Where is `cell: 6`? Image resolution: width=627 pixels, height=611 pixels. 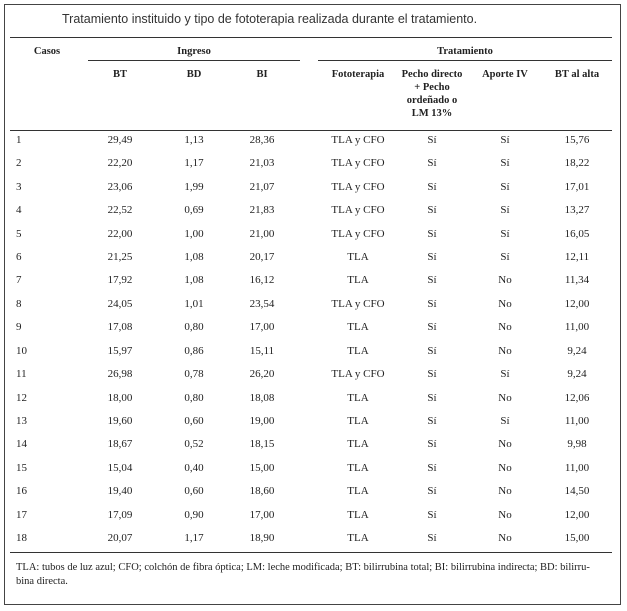
cell: 6 is located at coordinates (19, 257).